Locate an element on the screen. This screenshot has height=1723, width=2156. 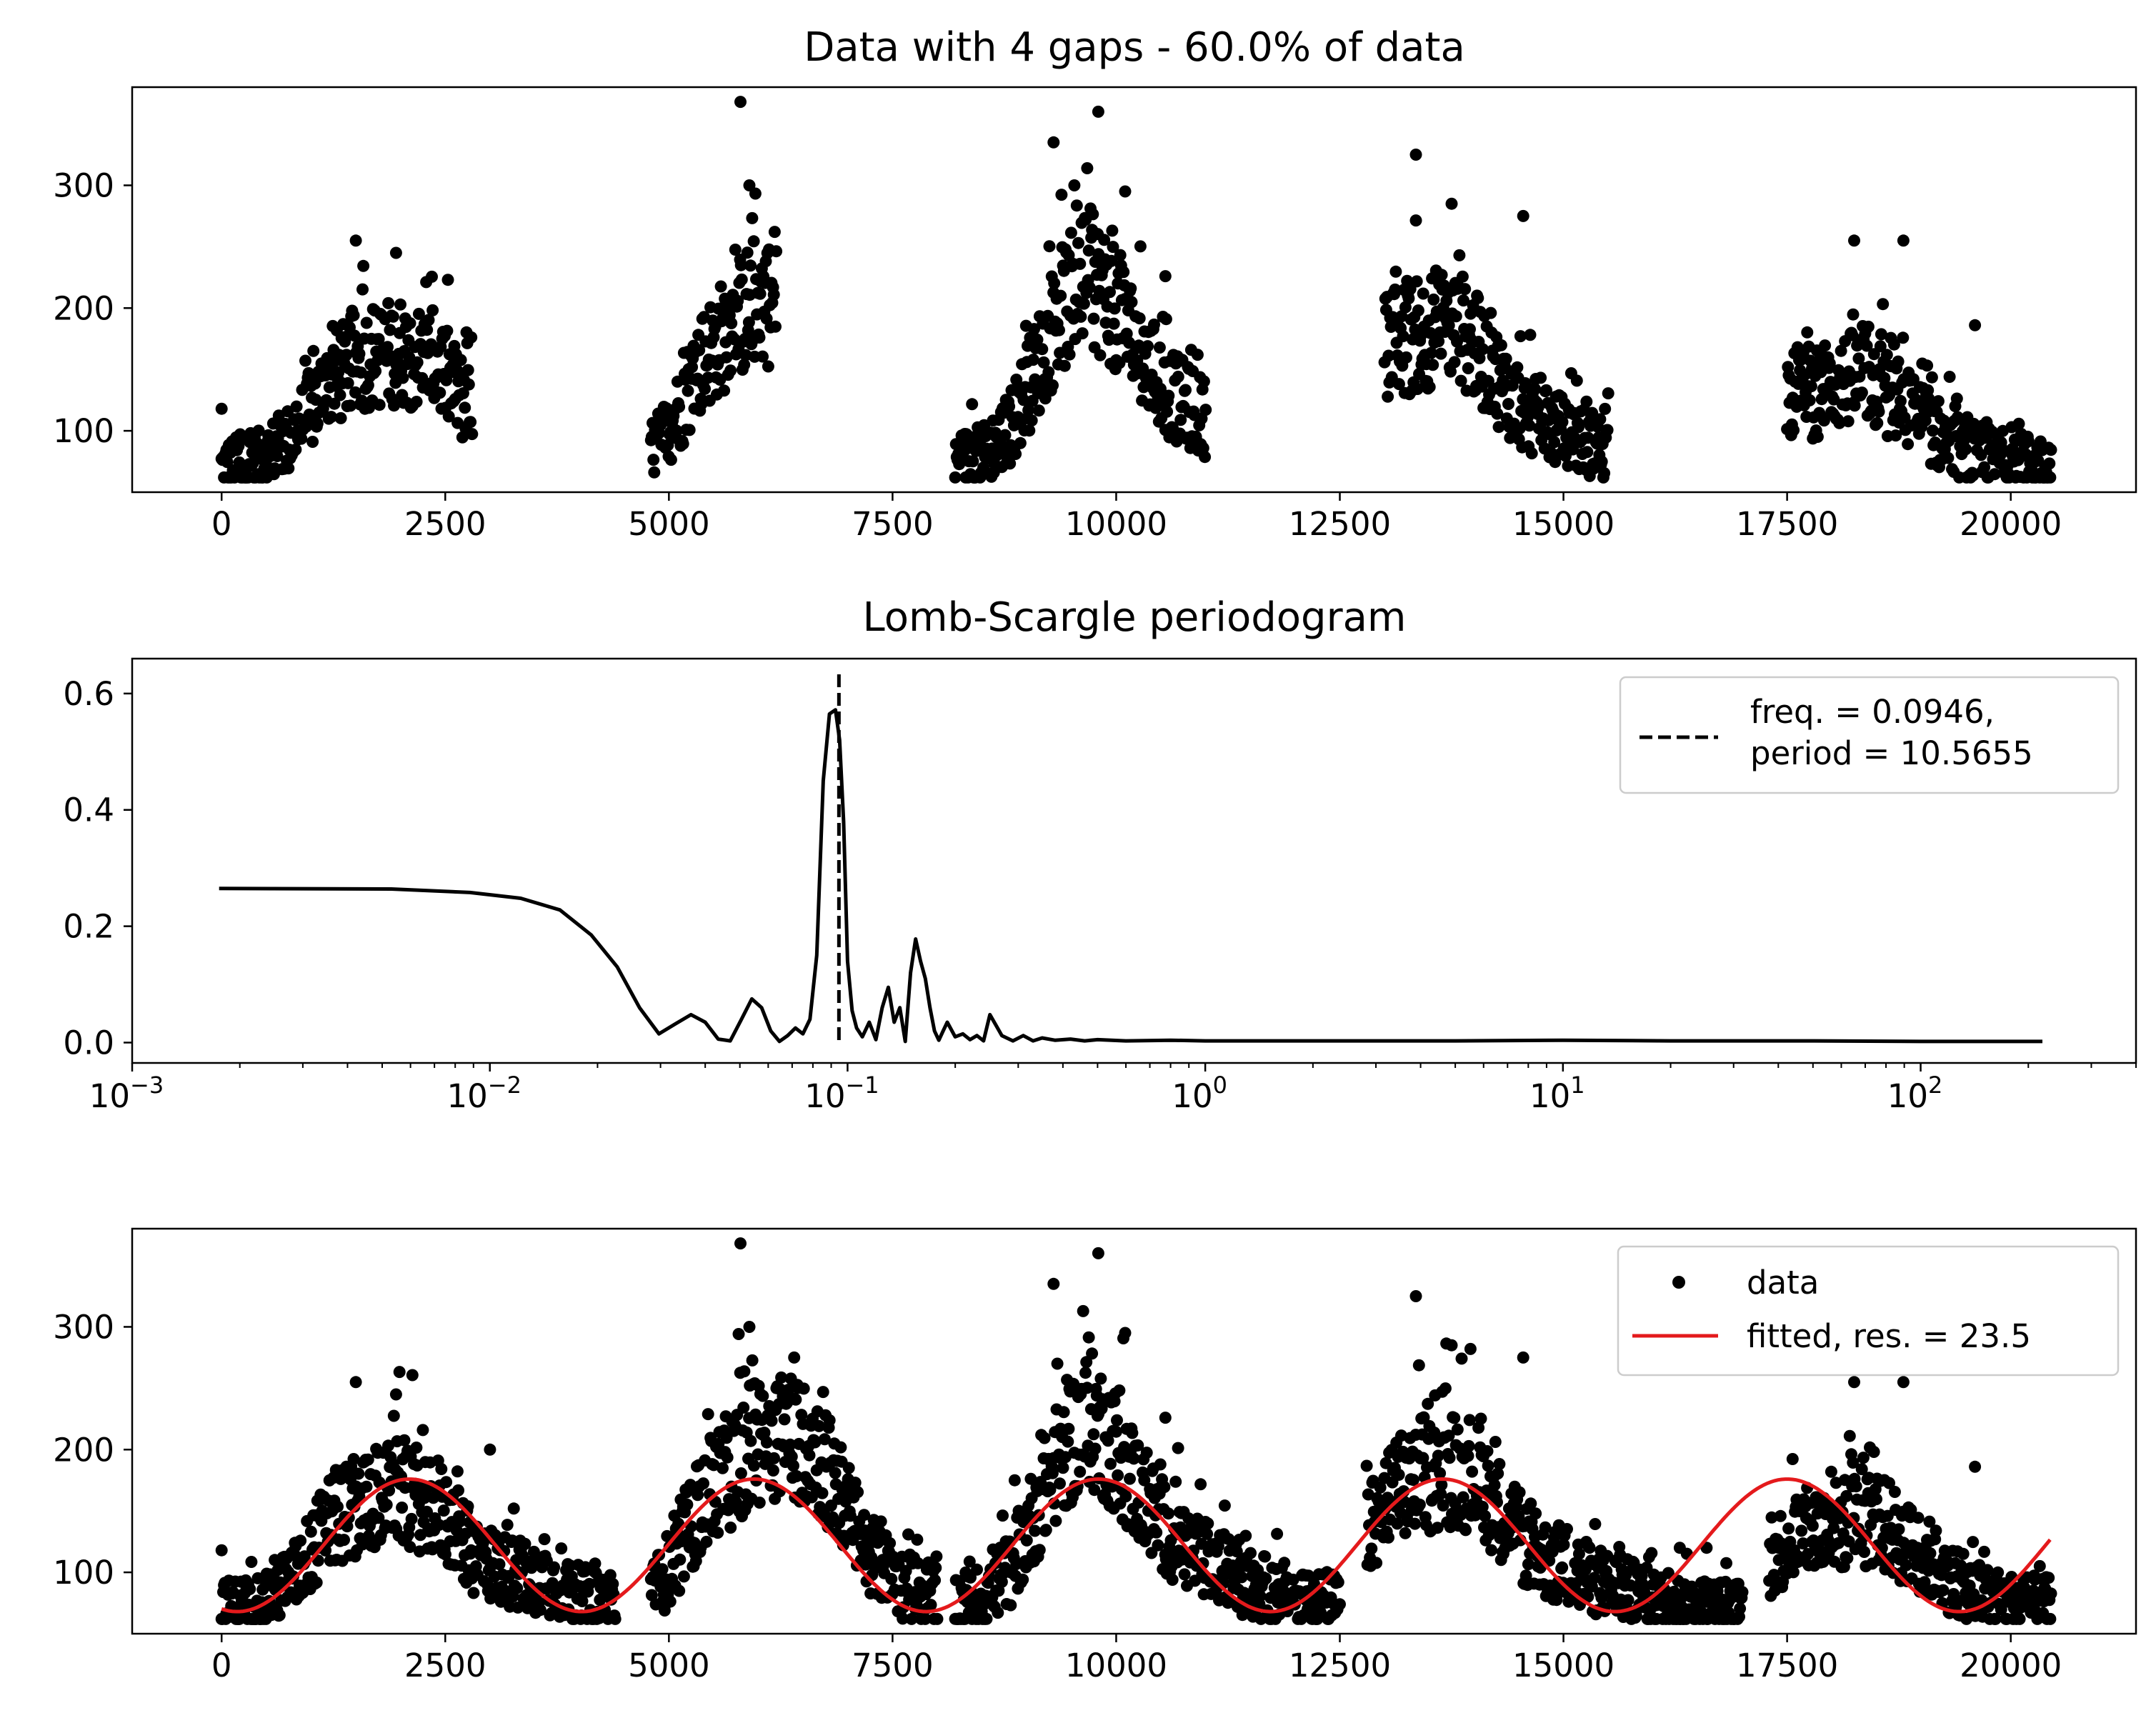
panel-3-legend: data fitted, res. = 23.5 is located at coordinates (1868, 1311).